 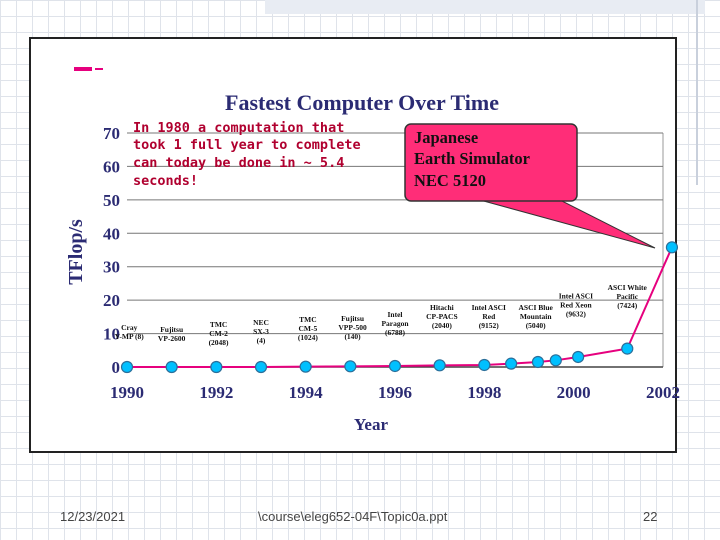 I want to click on y-tick-label: 0, so click(x=116, y=367).